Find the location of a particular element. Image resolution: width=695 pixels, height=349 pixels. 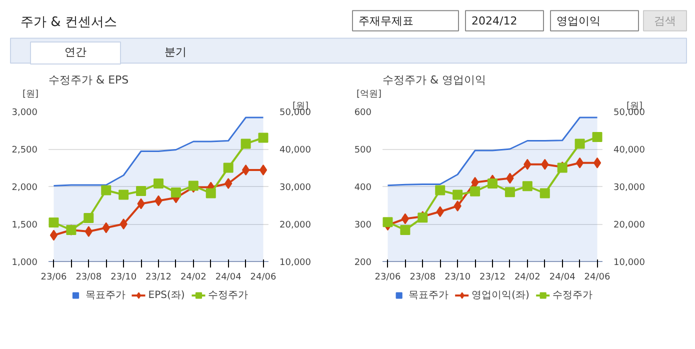

legend-label: EPS(좌) is located at coordinates (166, 295).